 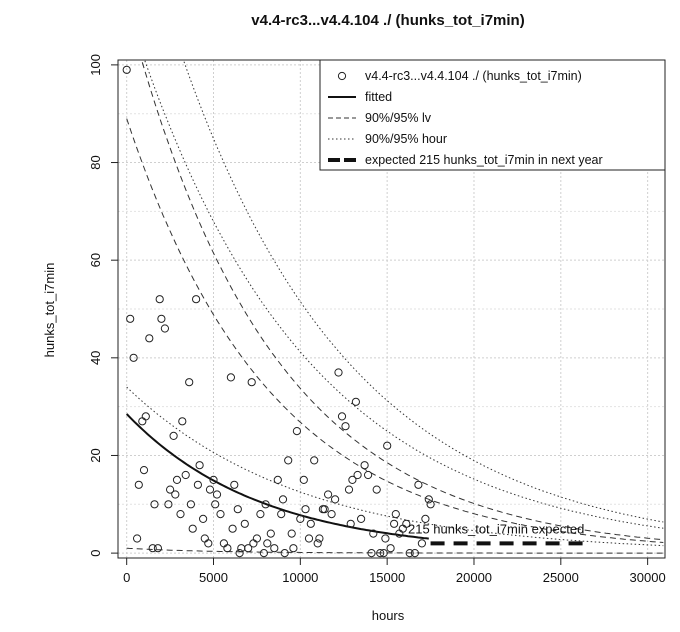 I want to click on x-tick-label: 30000, so click(x=648, y=577).